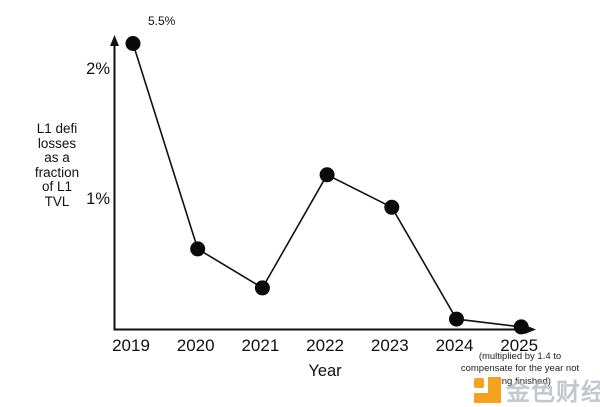 The width and height of the screenshot is (600, 407). Describe the element at coordinates (454, 345) in the screenshot. I see `x-tick-label-2024: 2024` at that location.